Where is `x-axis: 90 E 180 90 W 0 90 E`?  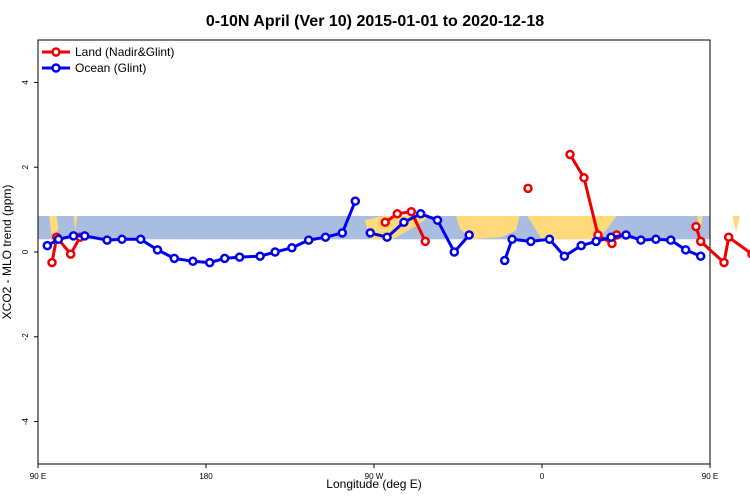
x-axis: 90 E 180 90 W 0 90 E is located at coordinates (374, 472).